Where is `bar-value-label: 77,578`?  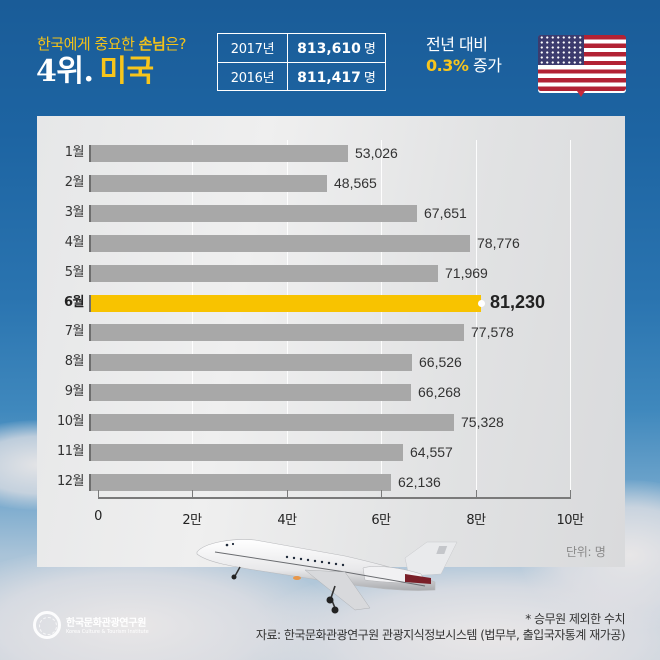 bar-value-label: 77,578 is located at coordinates (492, 332).